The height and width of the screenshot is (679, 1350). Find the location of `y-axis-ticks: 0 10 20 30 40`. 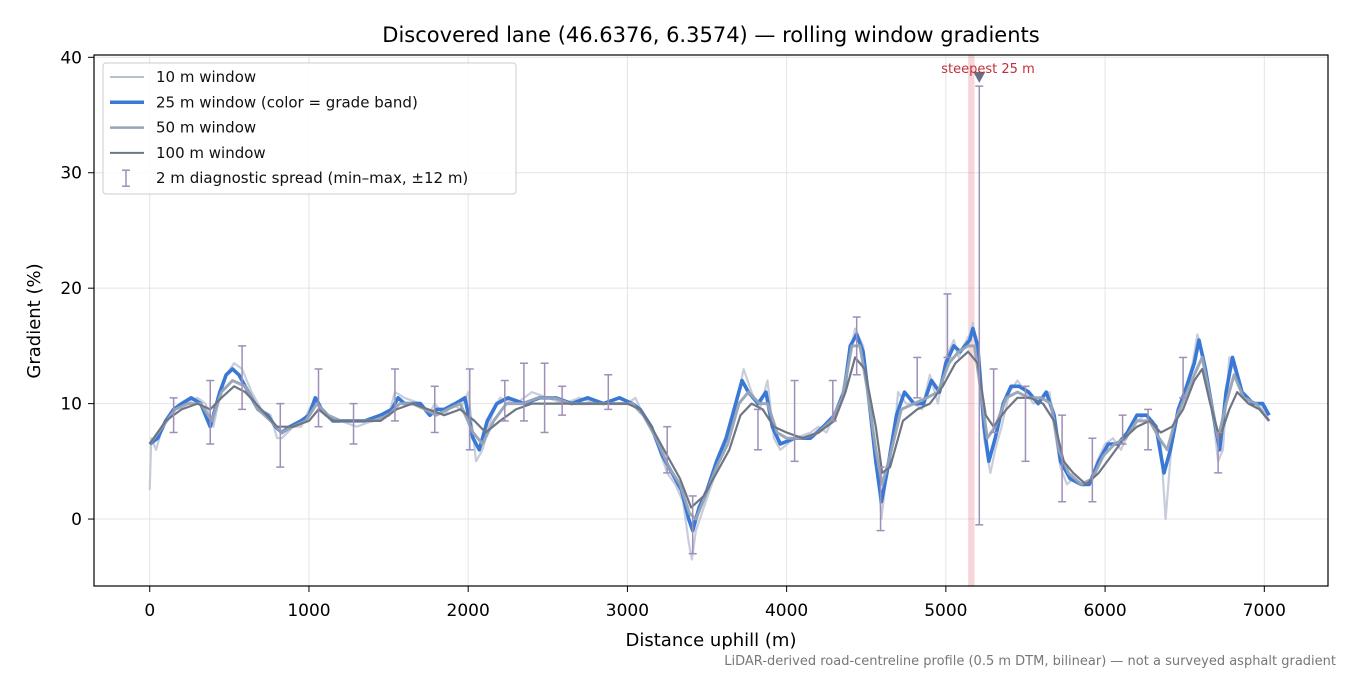

y-axis-ticks: 0 10 20 30 40 is located at coordinates (77, 289).